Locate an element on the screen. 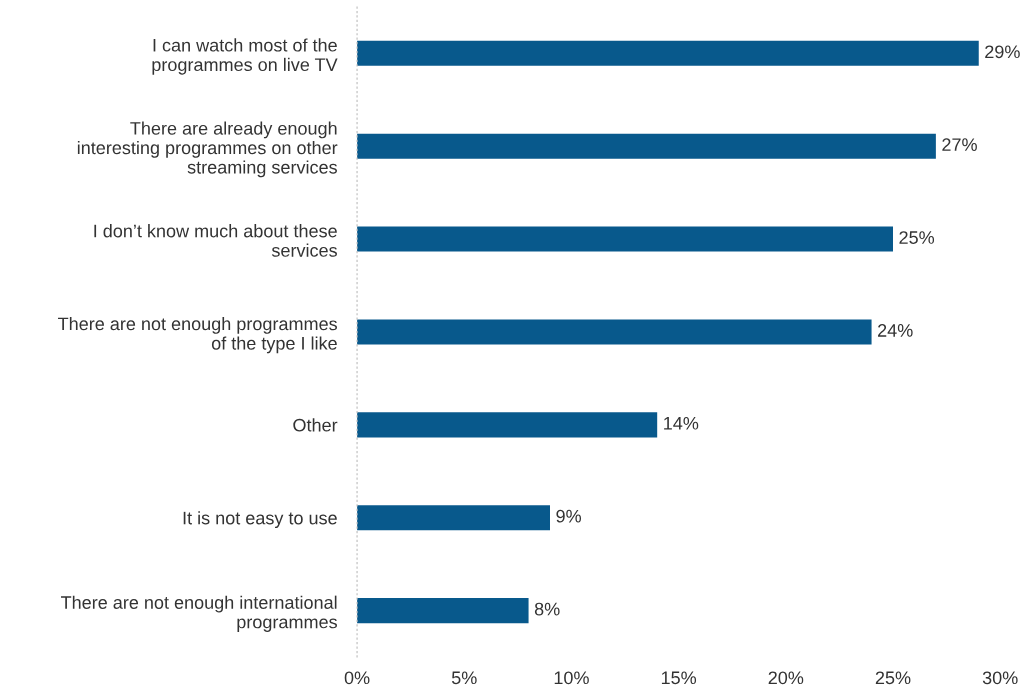 This screenshot has height=688, width=1029. data-label: 9% is located at coordinates (569, 516).